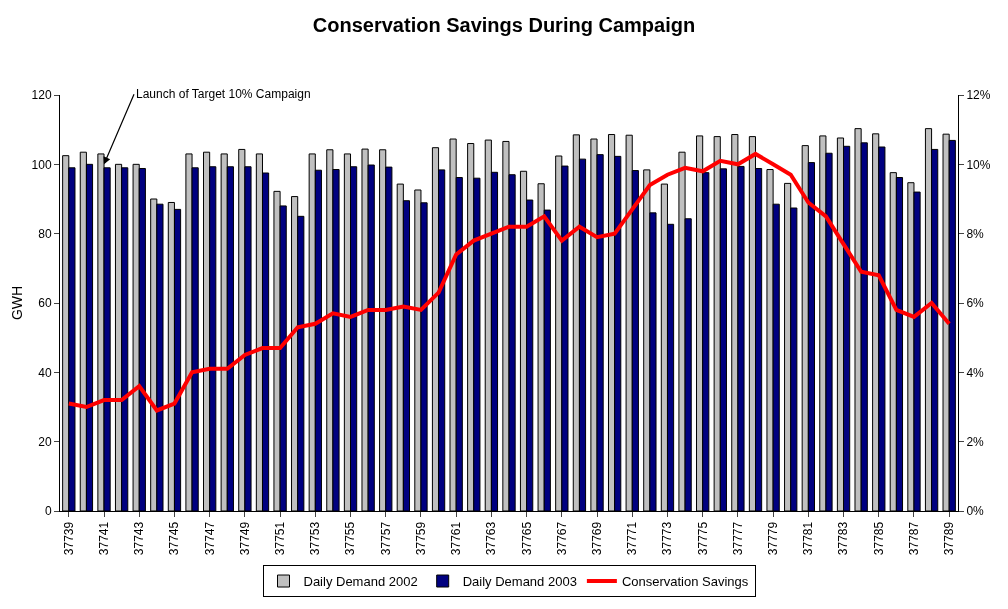 This screenshot has width=1008, height=609. Describe the element at coordinates (975, 441) in the screenshot. I see `y2-tick-label: 2%` at that location.